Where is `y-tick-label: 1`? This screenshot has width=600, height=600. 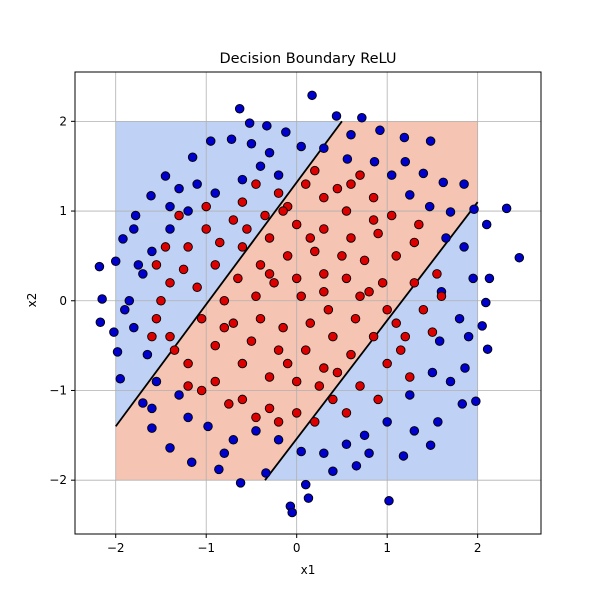
y-tick-label: 1 is located at coordinates (63, 211).